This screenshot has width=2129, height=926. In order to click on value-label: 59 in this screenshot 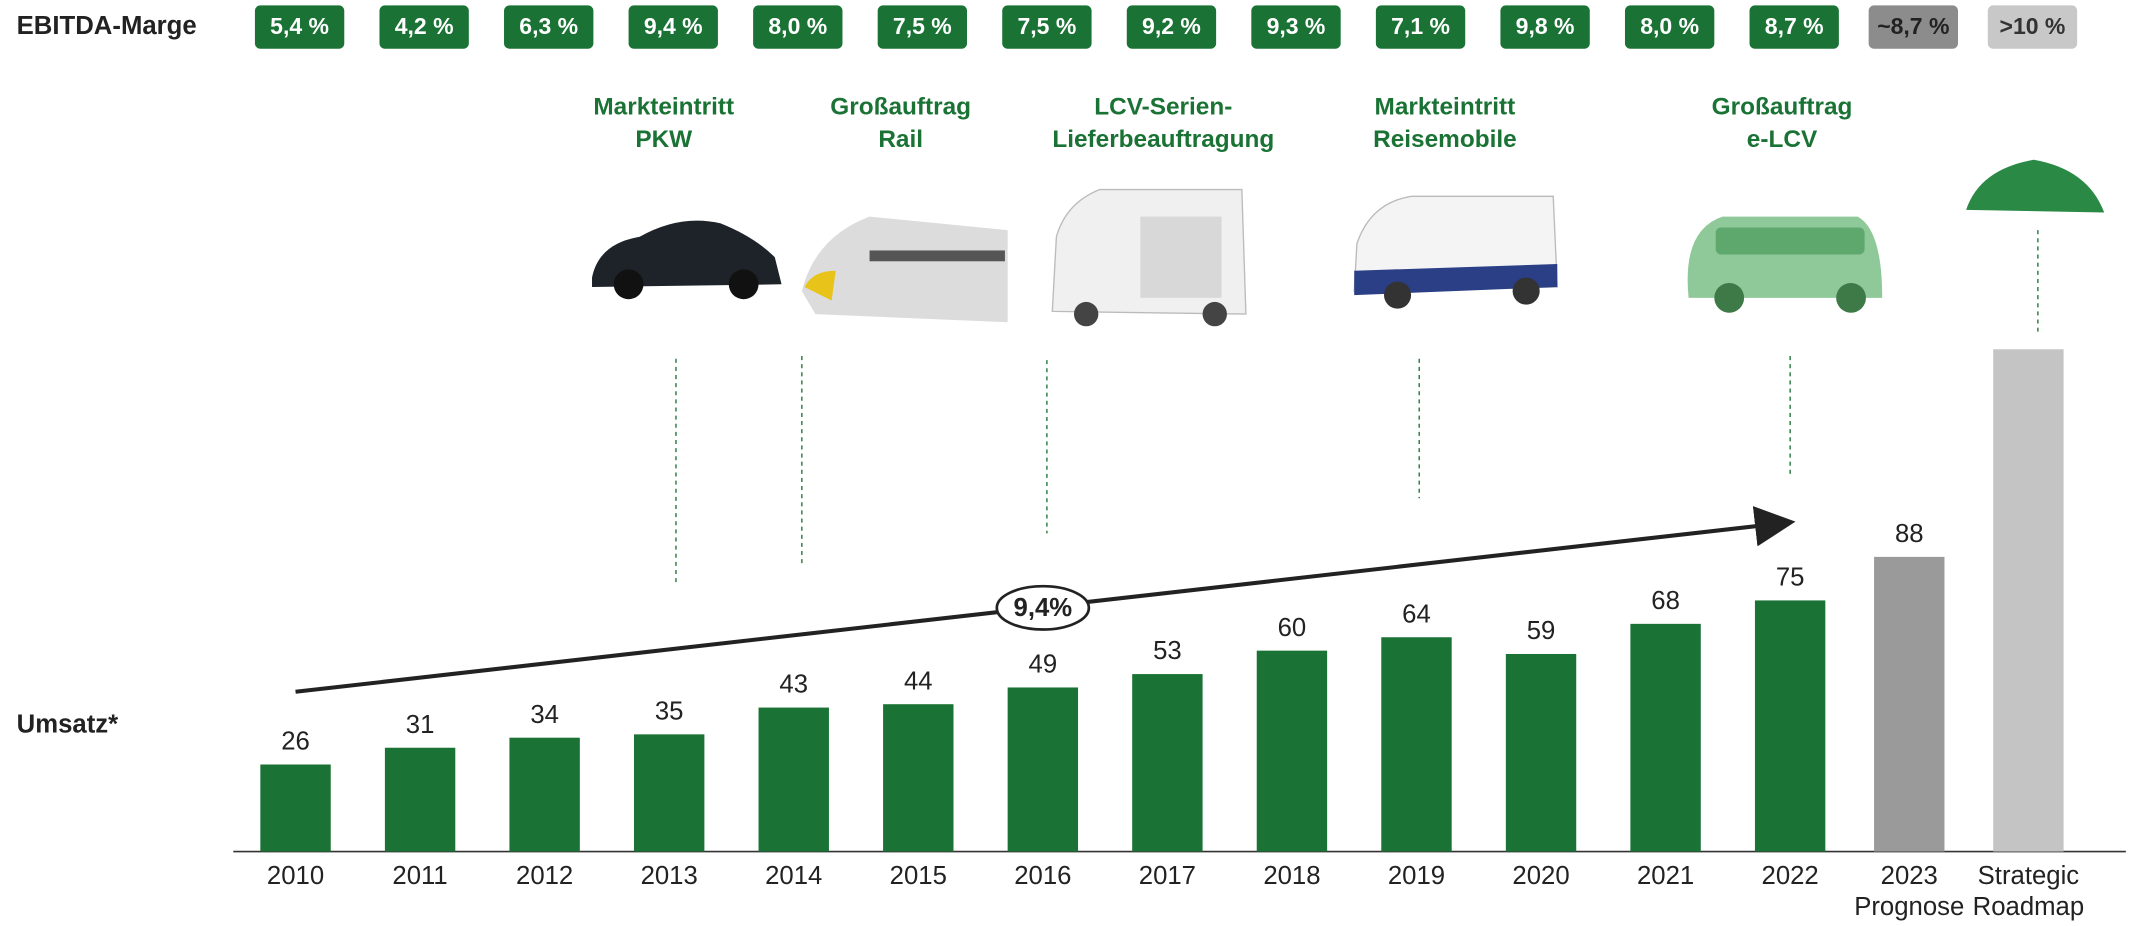, I will do `click(1541, 631)`.